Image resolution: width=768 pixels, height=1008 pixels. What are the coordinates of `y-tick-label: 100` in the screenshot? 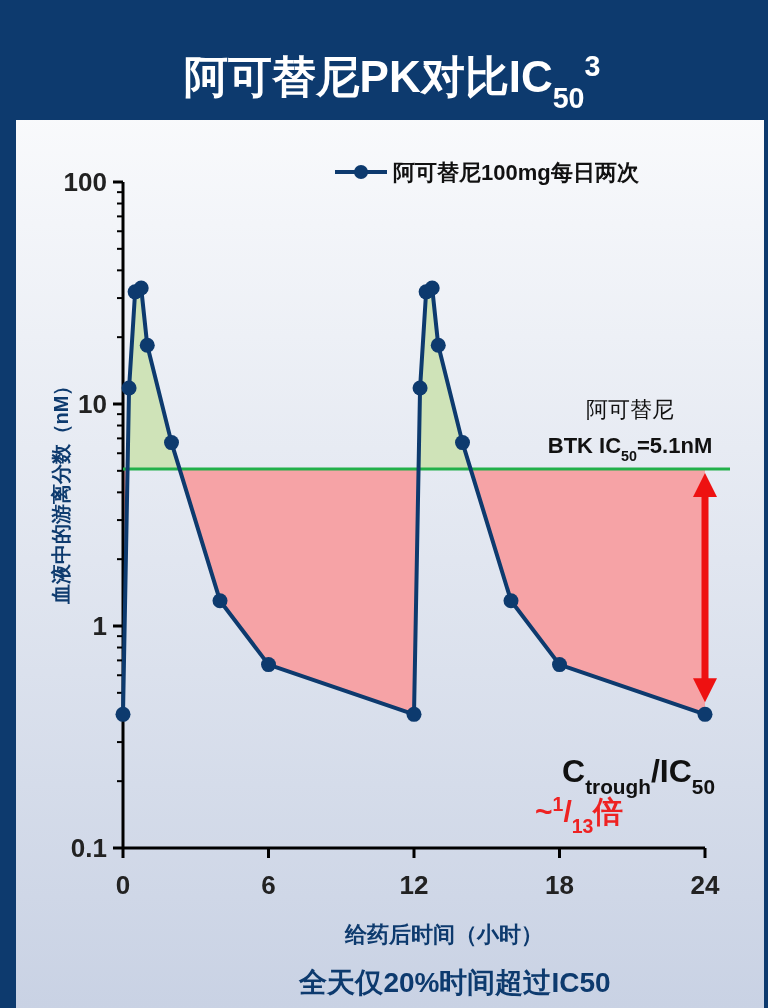 It's located at (85, 182).